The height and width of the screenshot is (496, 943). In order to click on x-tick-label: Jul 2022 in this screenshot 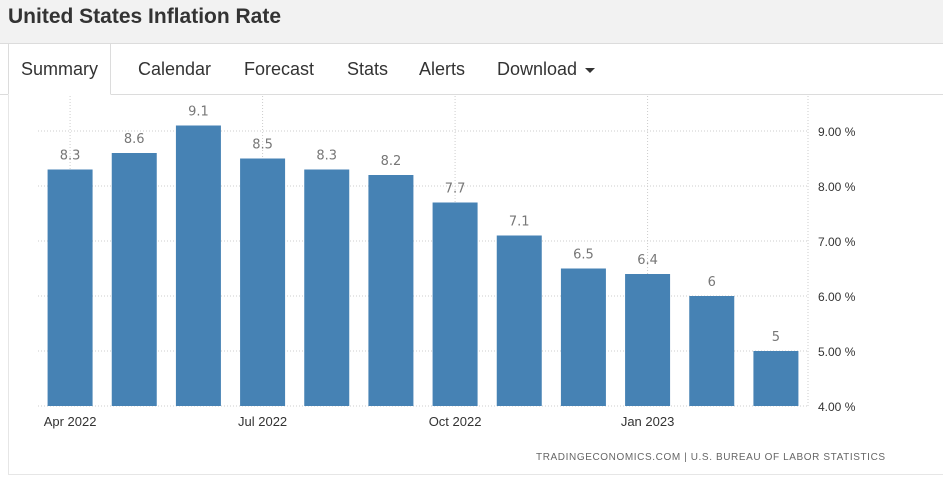, I will do `click(262, 421)`.